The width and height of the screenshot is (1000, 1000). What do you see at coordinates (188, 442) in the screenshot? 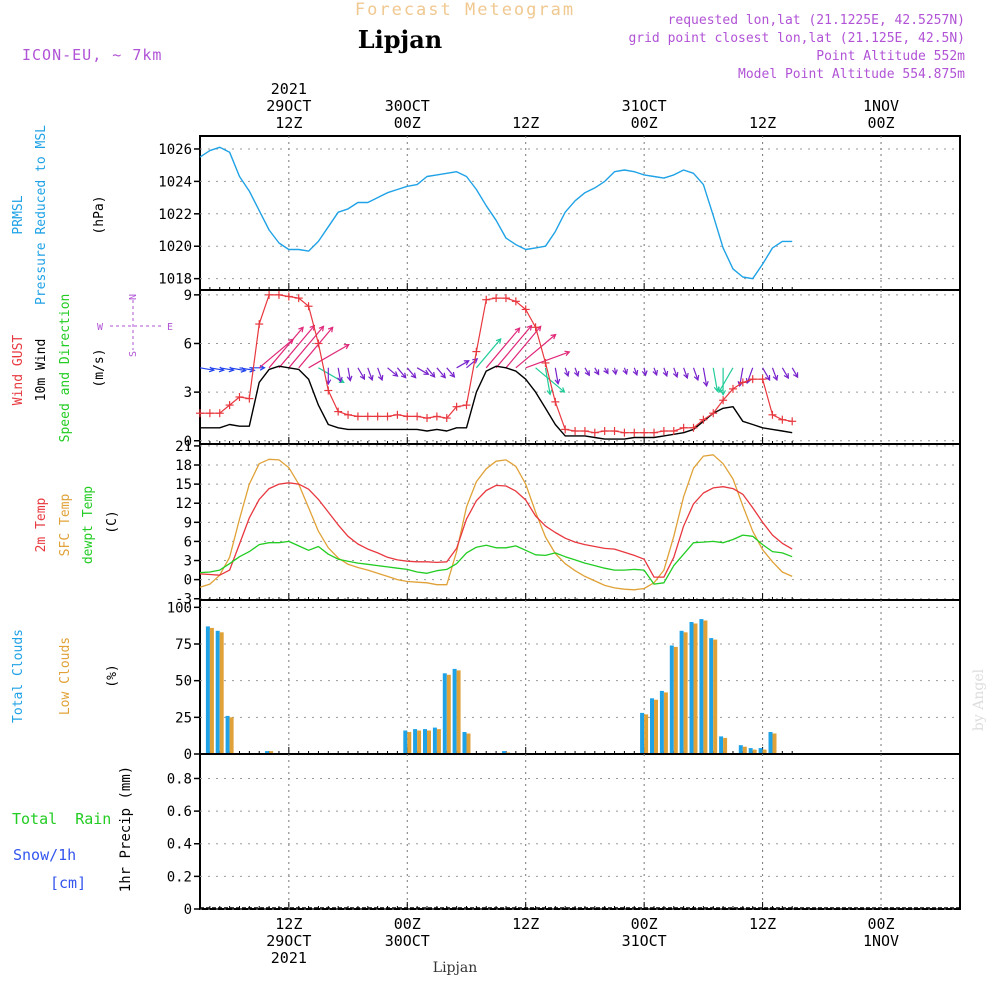
I see `wind-ytick-label-0: 0` at bounding box center [188, 442].